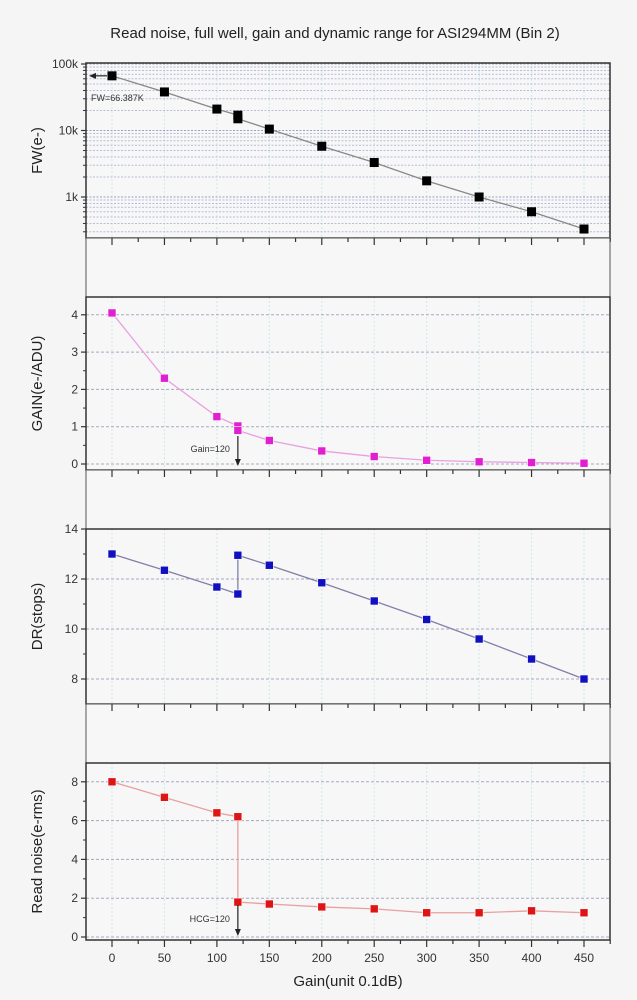 The width and height of the screenshot is (637, 1000). What do you see at coordinates (374, 958) in the screenshot?
I see `x-tick-label: 250` at bounding box center [374, 958].